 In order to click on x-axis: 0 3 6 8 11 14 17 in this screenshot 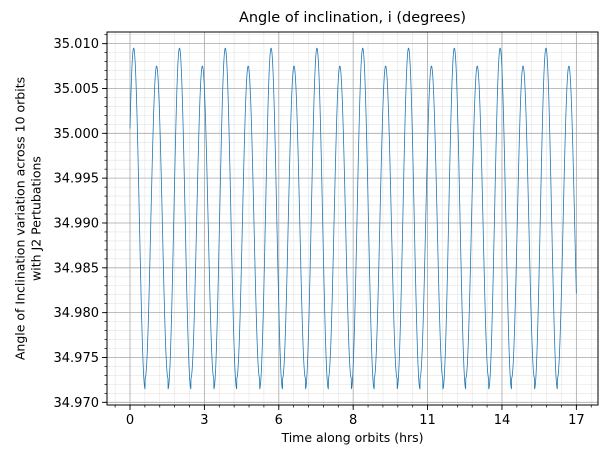, I will do `click(353, 416)`.